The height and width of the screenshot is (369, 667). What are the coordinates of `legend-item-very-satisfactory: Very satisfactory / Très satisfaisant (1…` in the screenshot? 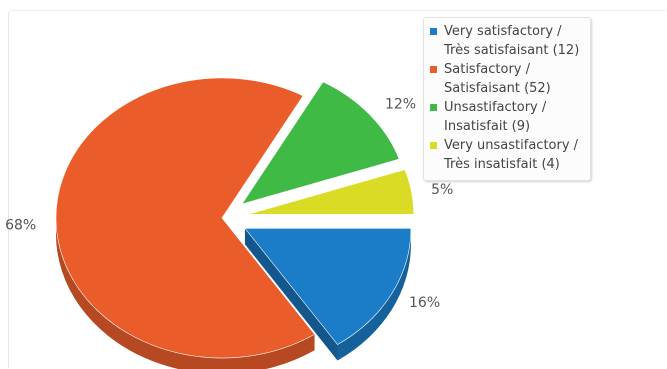 It's located at (507, 41).